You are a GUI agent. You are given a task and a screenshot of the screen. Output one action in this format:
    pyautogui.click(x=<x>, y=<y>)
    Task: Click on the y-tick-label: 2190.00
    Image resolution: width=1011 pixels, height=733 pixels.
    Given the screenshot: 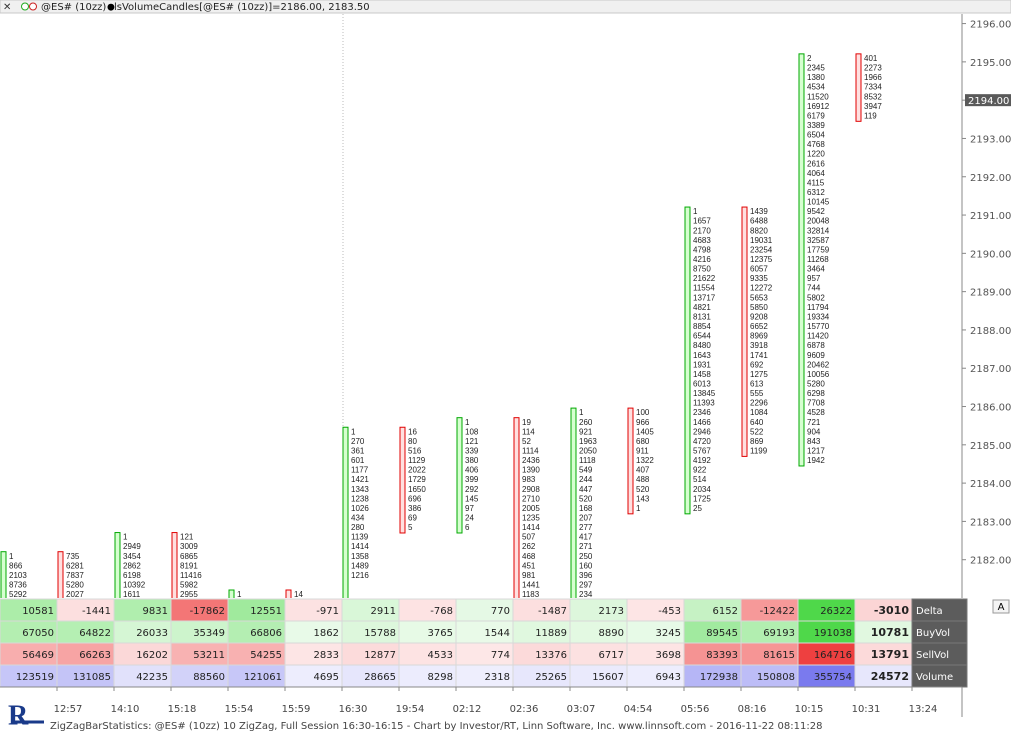 What is the action you would take?
    pyautogui.click(x=990, y=254)
    